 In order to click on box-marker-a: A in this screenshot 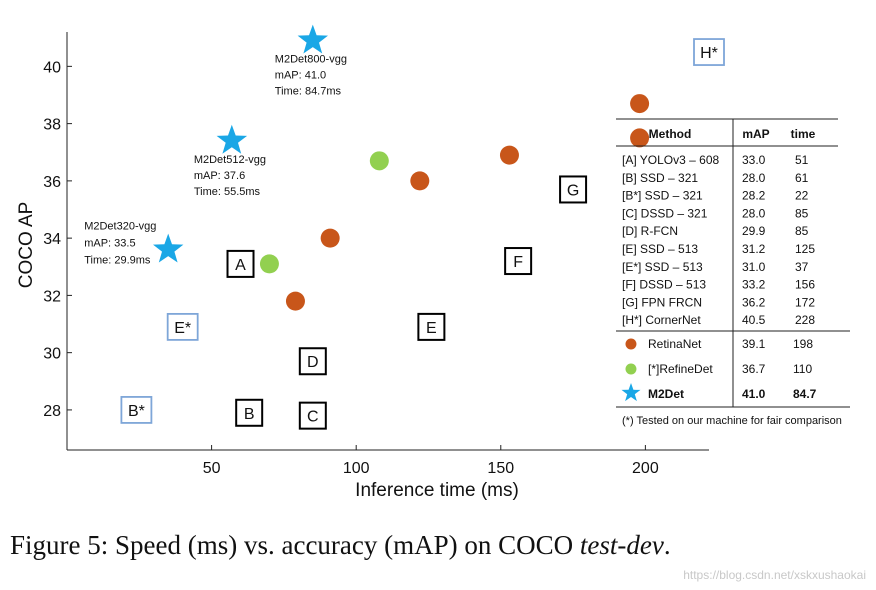, I will do `click(240, 263)`.